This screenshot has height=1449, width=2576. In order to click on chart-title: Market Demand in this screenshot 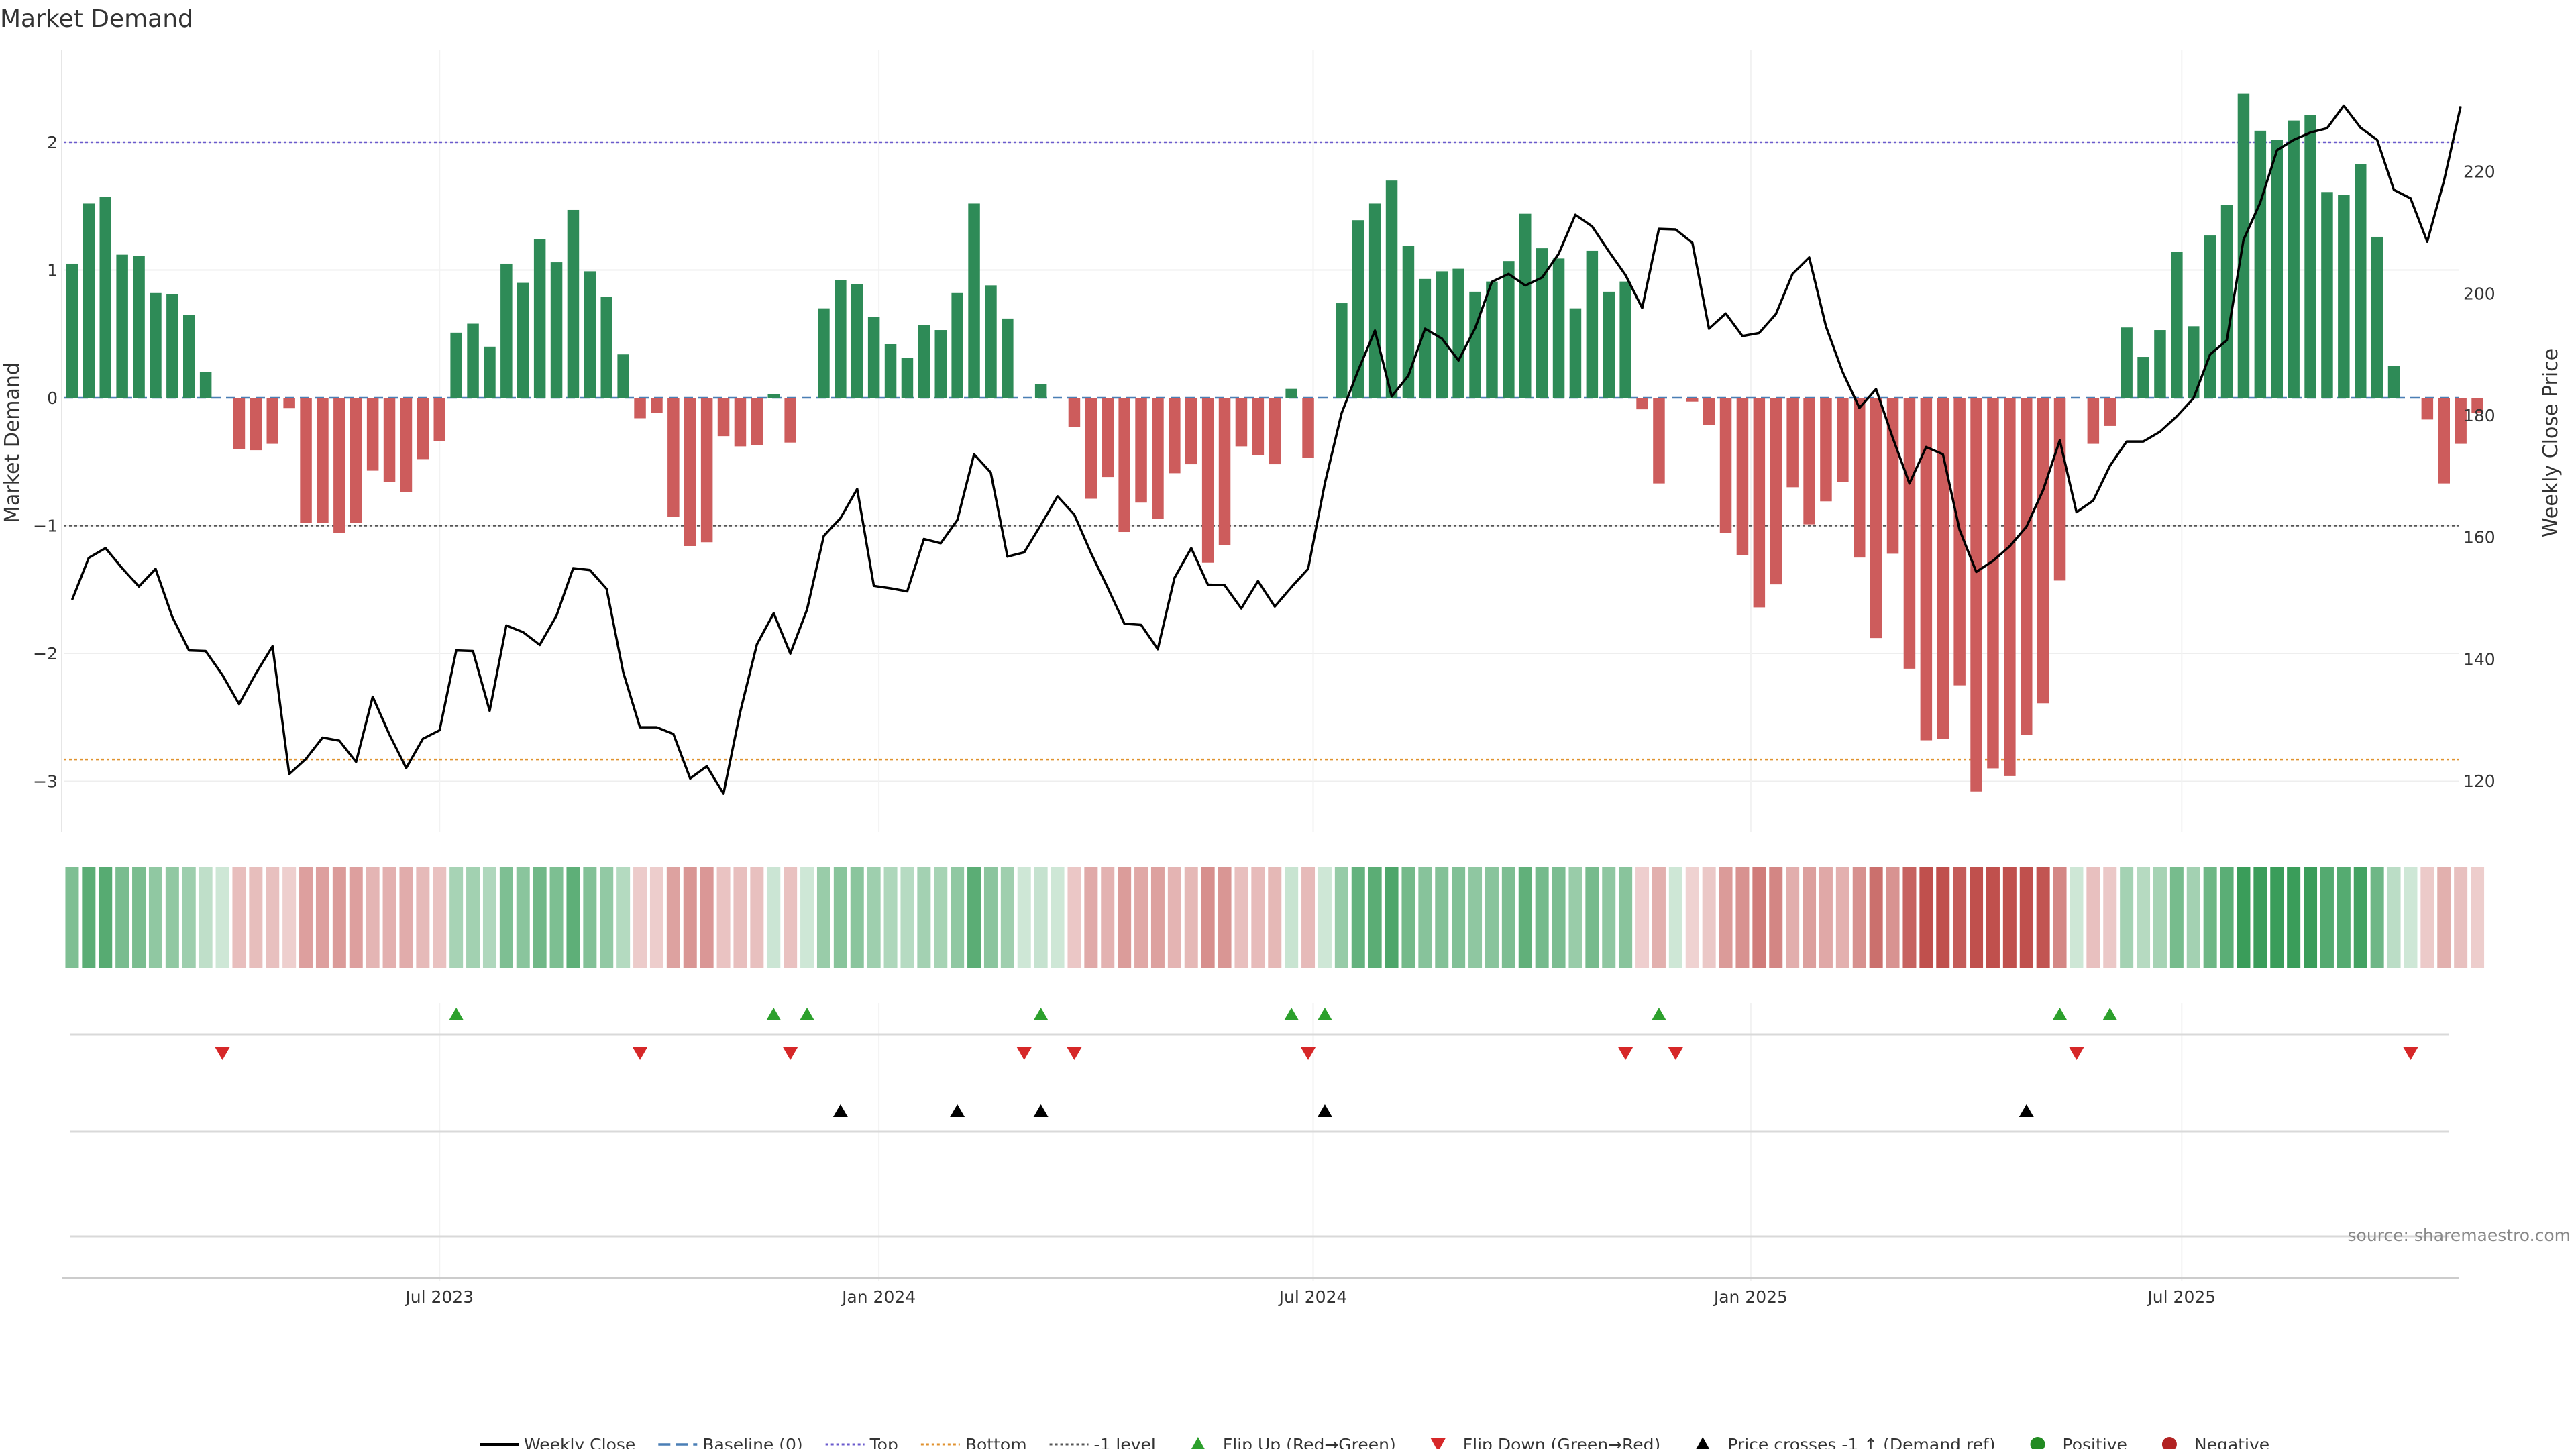, I will do `click(96, 19)`.